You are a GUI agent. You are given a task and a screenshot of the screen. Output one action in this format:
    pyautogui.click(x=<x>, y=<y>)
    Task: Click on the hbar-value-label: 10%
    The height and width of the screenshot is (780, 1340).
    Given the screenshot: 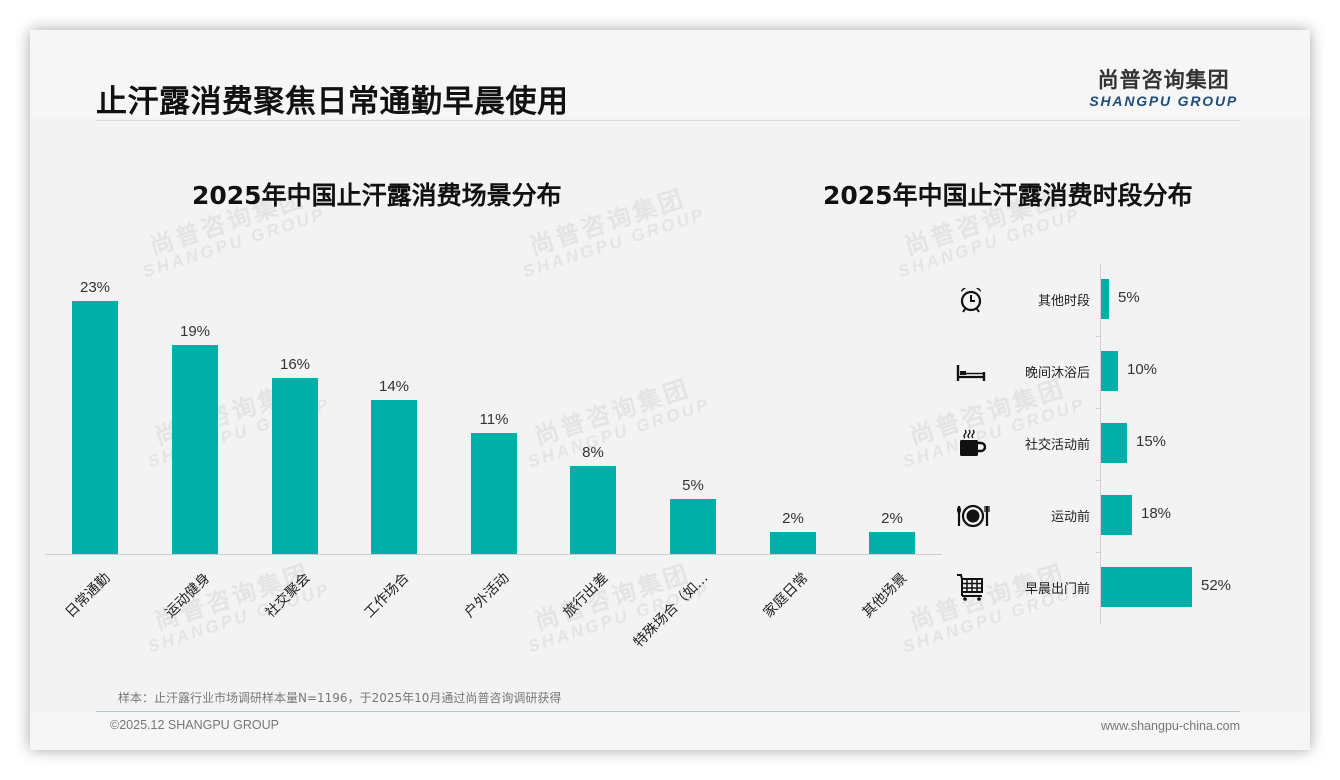 What is the action you would take?
    pyautogui.click(x=1142, y=369)
    